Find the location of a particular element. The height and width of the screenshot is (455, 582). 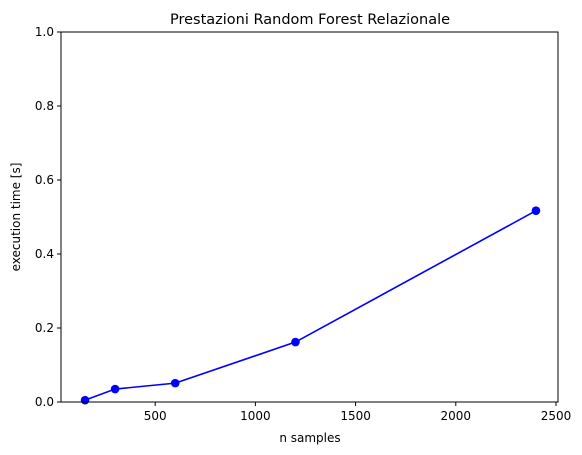

chart-title: Prestazioni Random Forest Relazionale is located at coordinates (310, 20).